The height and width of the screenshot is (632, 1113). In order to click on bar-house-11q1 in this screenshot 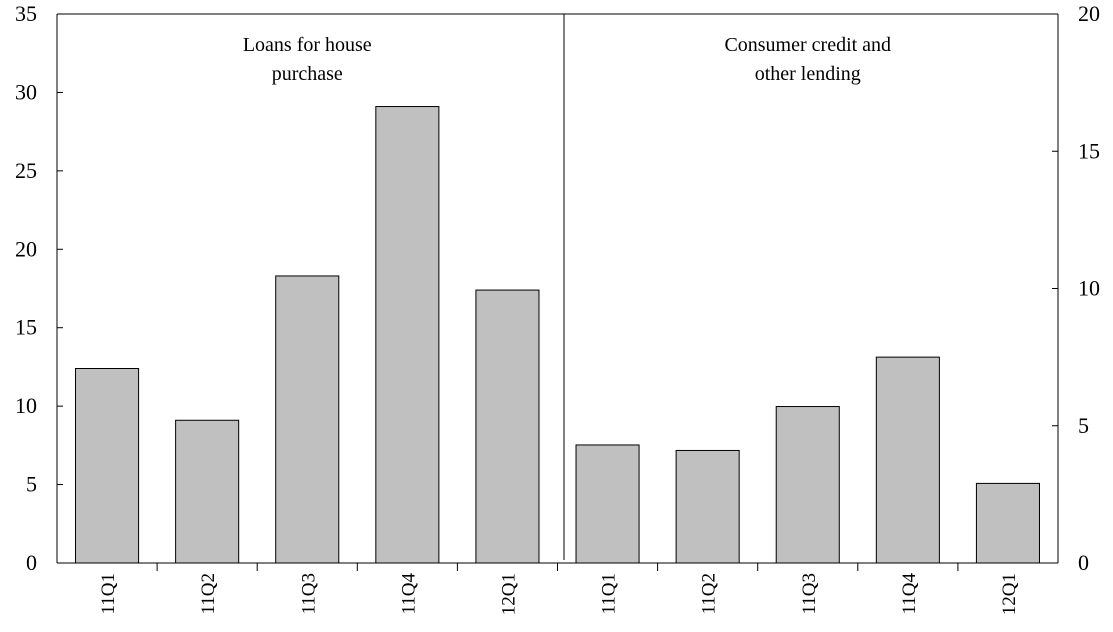, I will do `click(107, 465)`.